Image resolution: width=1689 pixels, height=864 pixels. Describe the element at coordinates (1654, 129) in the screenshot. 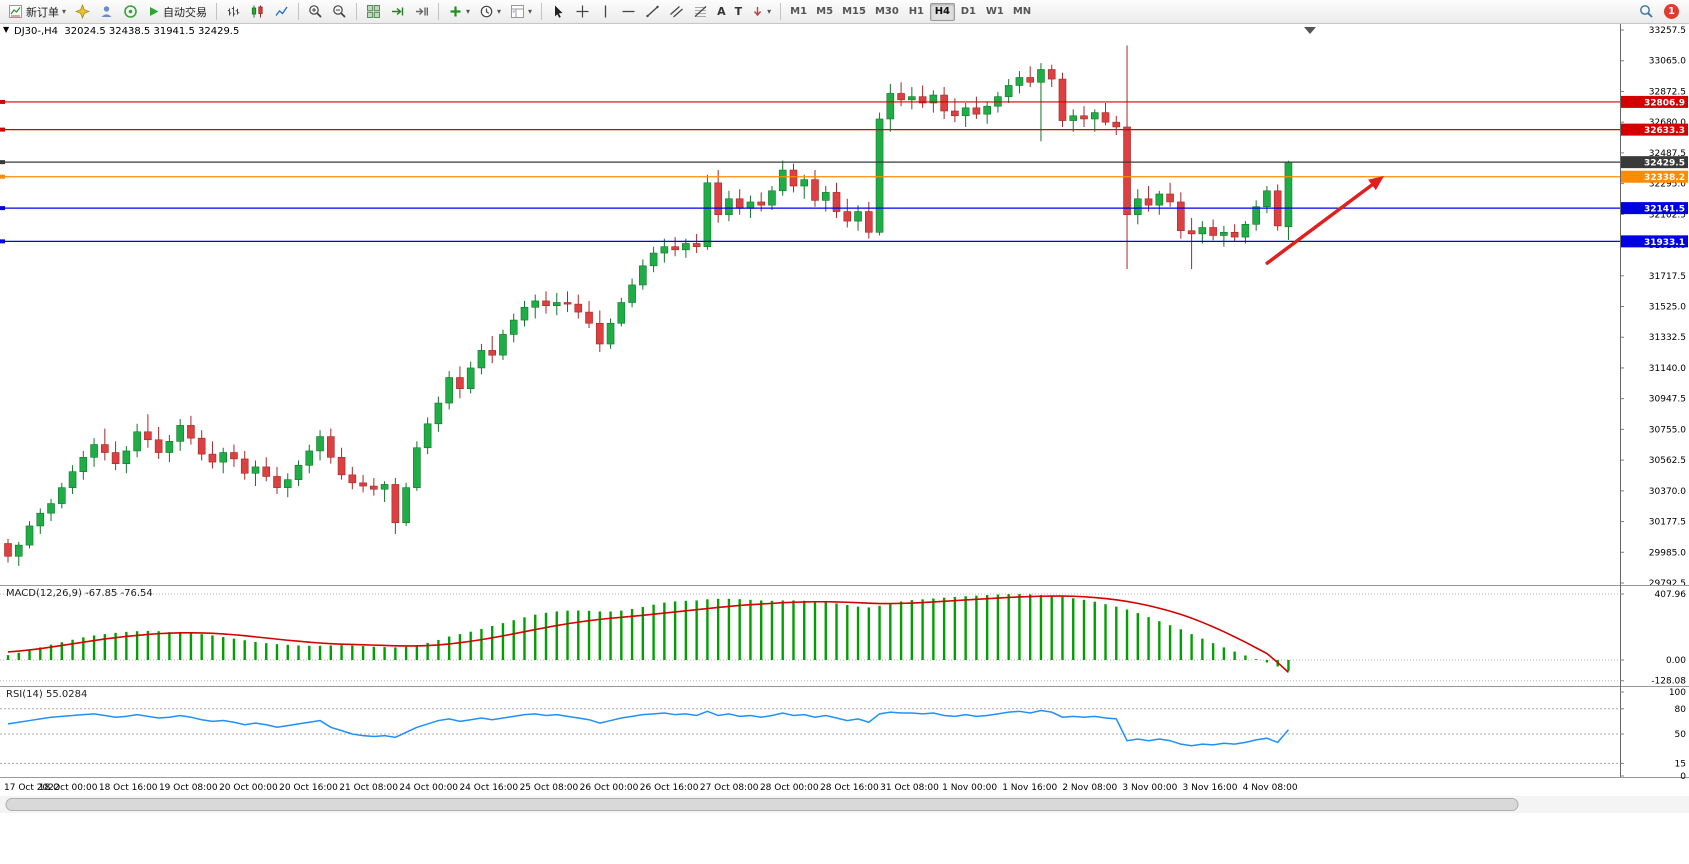

I see `price-tag-32633.3: 32633.3` at that location.